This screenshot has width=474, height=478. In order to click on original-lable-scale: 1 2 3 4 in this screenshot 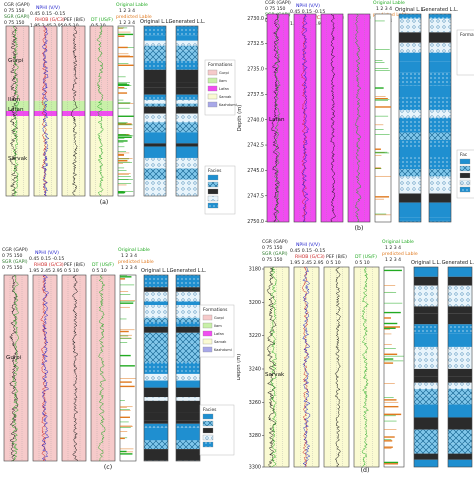, I will do `click(384, 9)`.